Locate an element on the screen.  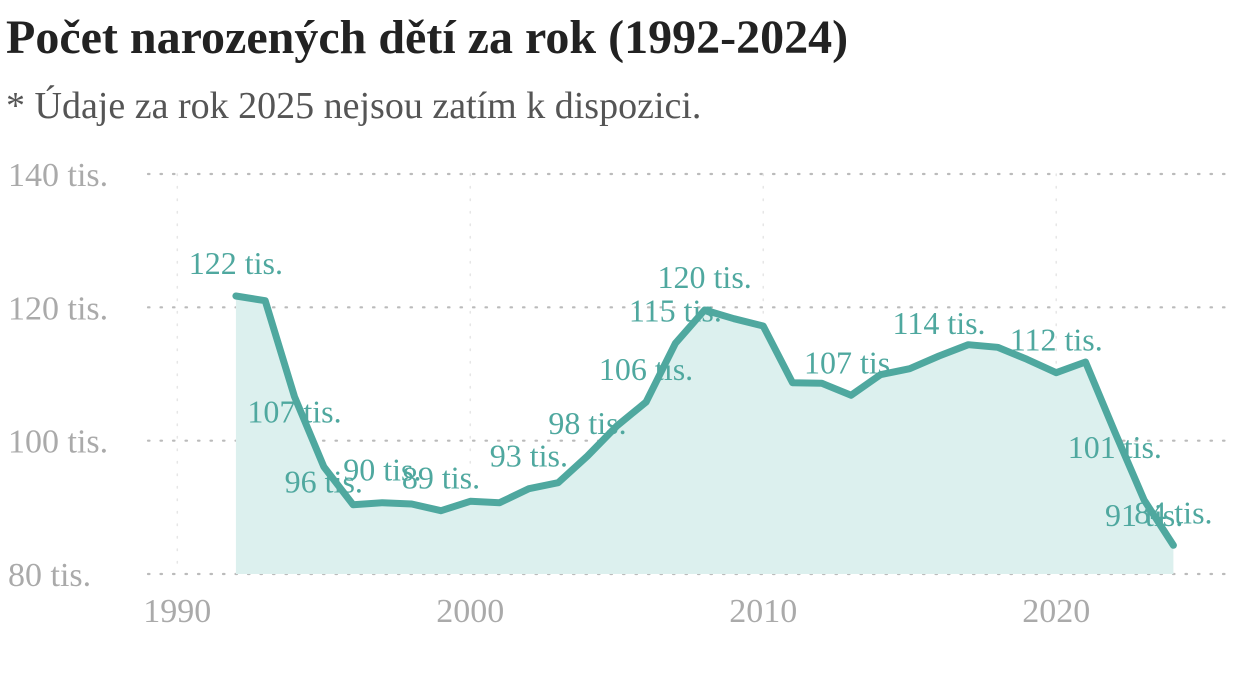
data-label-2006: 106 tis. is located at coordinates (646, 369).